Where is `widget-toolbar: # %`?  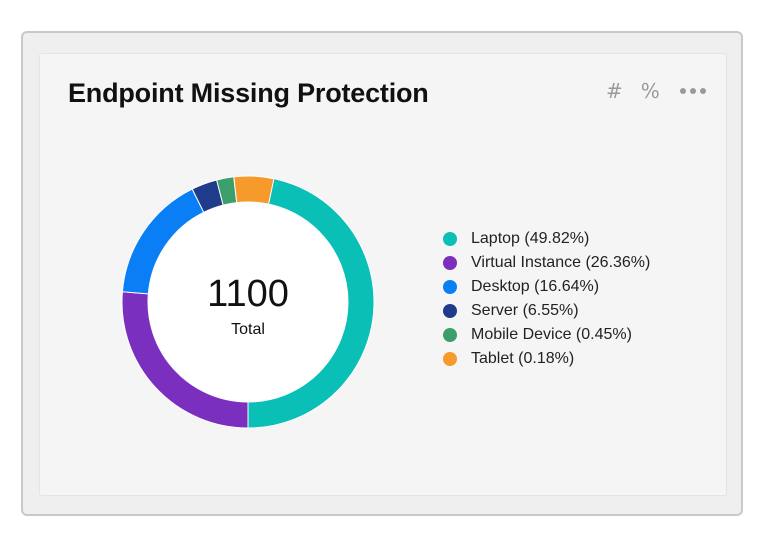
widget-toolbar: # % is located at coordinates (656, 91).